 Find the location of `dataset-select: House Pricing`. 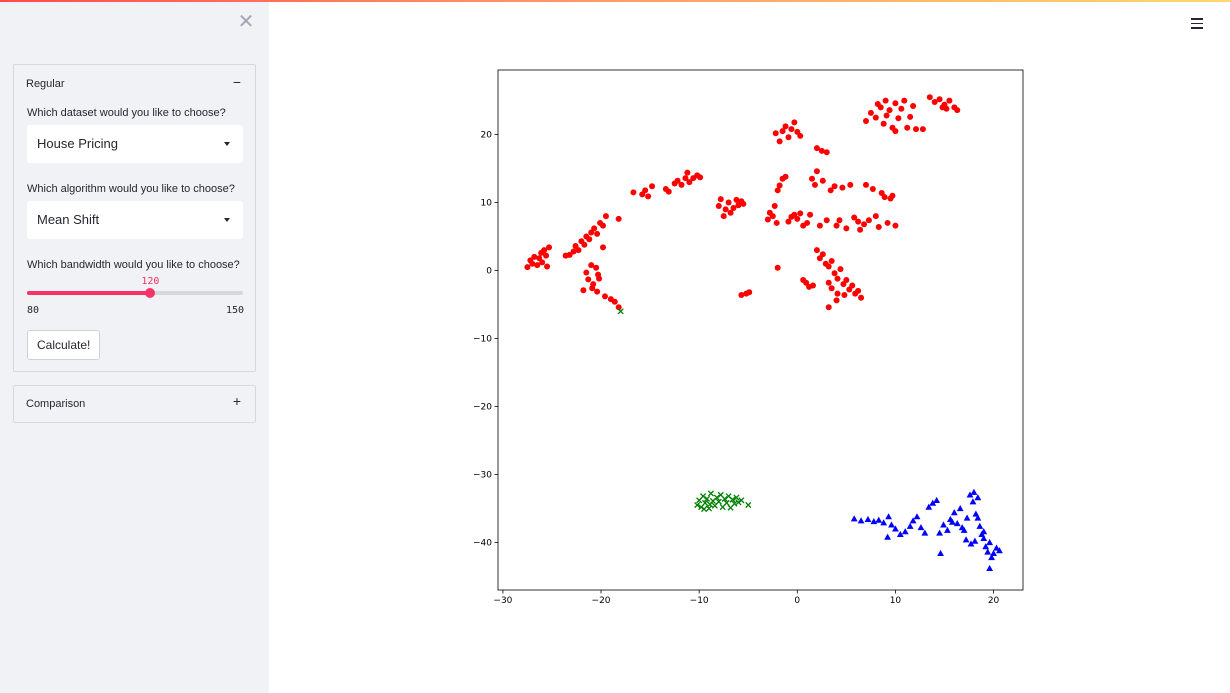

dataset-select: House Pricing is located at coordinates (135, 144).